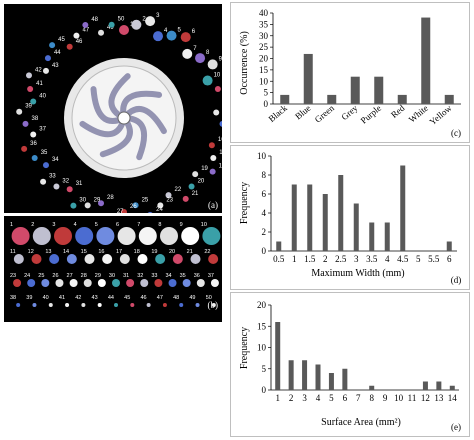 The image size is (474, 440). I want to click on bar-blue, so click(308, 78).